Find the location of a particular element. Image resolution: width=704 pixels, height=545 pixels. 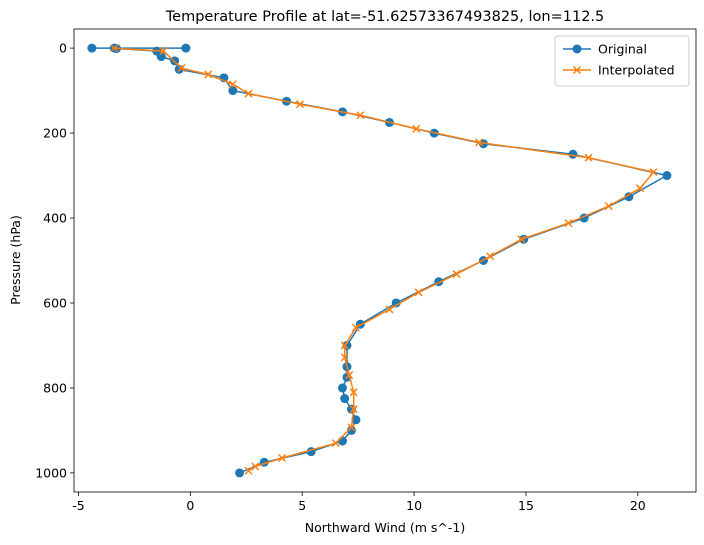

x-tick-label: 10 is located at coordinates (414, 505).